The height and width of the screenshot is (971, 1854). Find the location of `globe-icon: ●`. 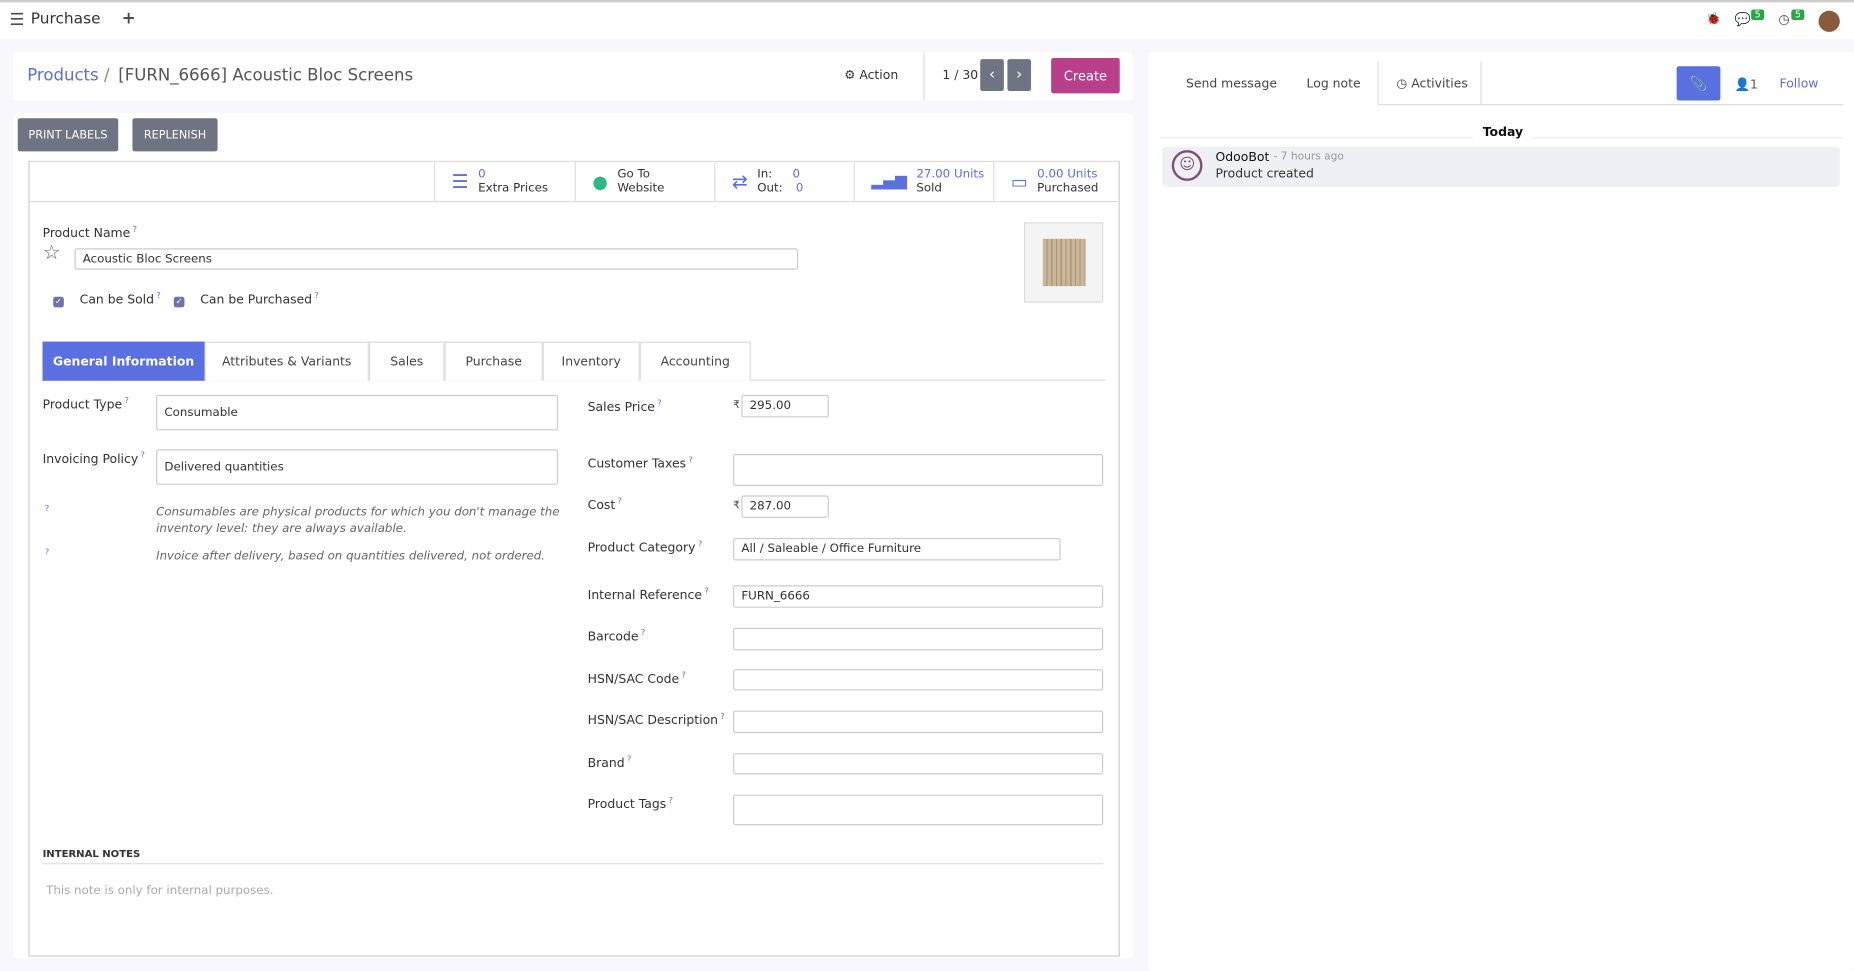

globe-icon: ● is located at coordinates (600, 182).